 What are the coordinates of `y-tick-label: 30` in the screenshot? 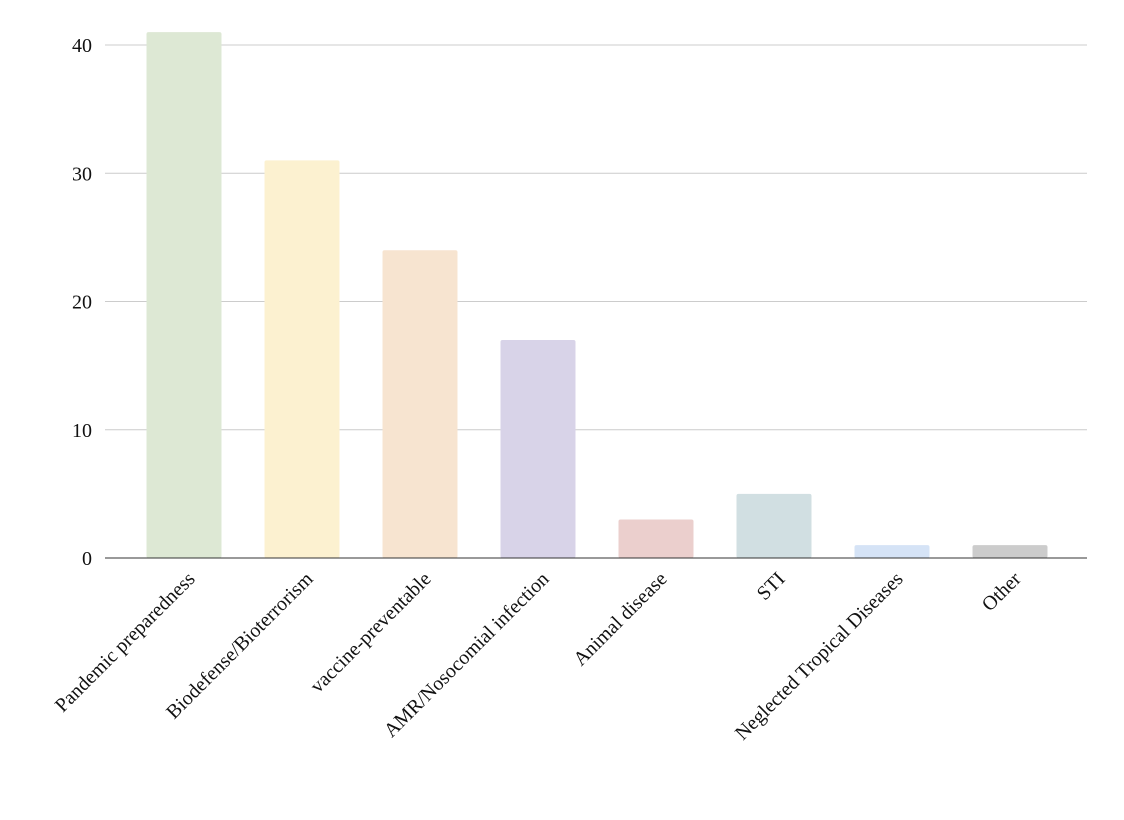 It's located at (82, 174).